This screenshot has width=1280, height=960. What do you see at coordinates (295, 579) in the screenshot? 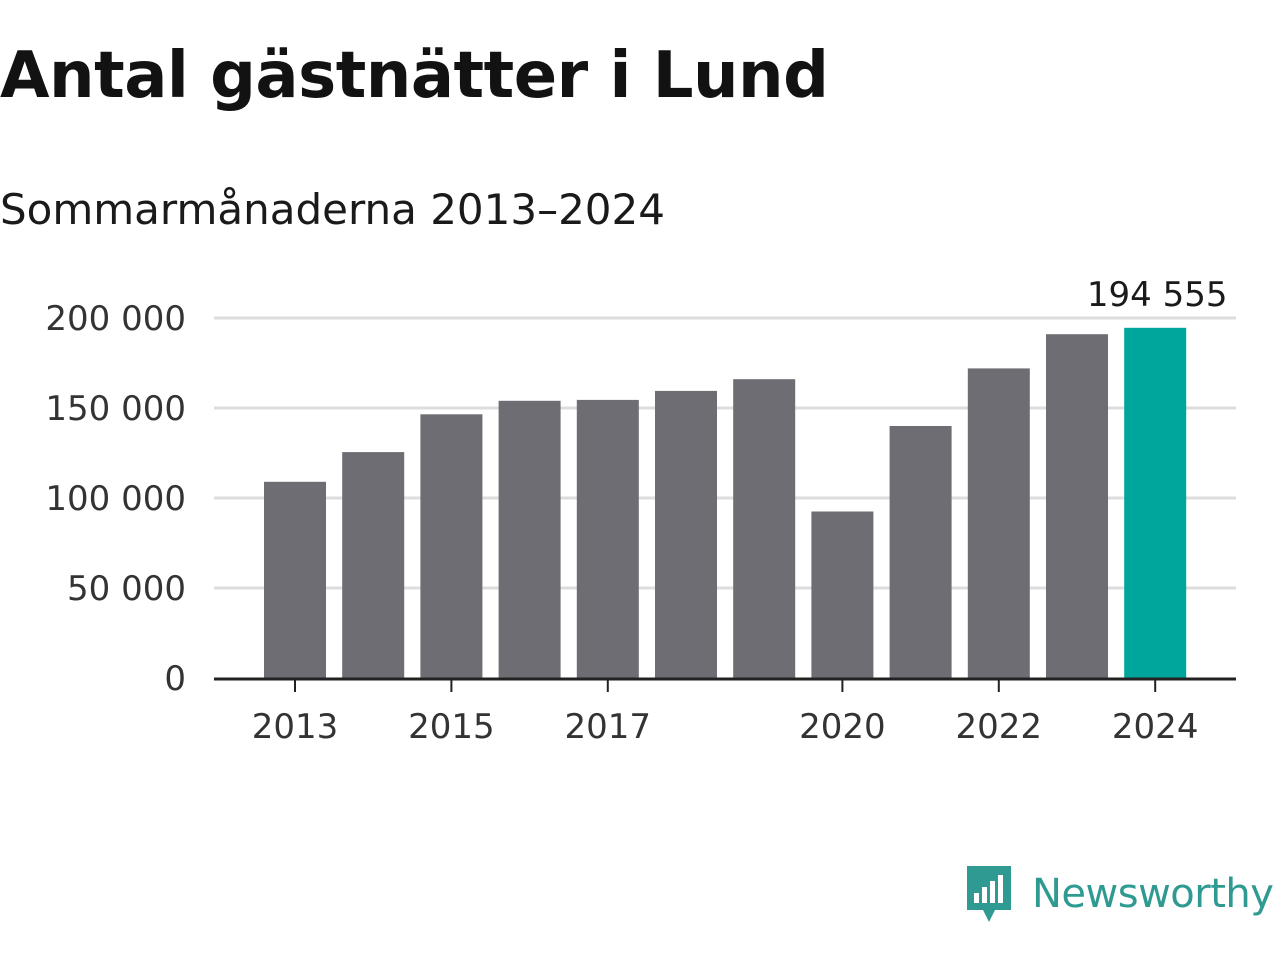
I see `bar-2013` at bounding box center [295, 579].